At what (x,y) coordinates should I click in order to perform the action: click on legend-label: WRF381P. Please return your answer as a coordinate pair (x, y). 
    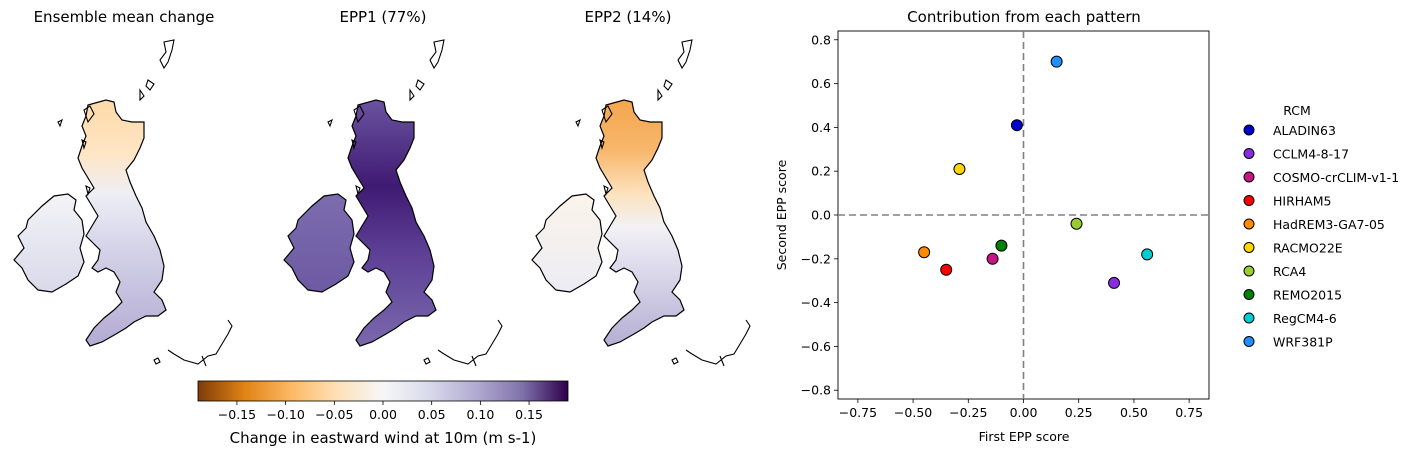
    Looking at the image, I should click on (1303, 342).